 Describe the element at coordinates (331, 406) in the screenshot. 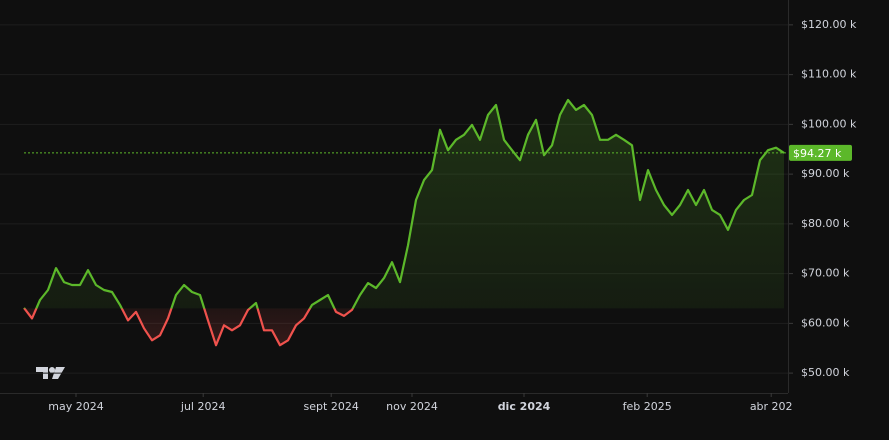

I see `x-tick-label: sept 2024` at that location.